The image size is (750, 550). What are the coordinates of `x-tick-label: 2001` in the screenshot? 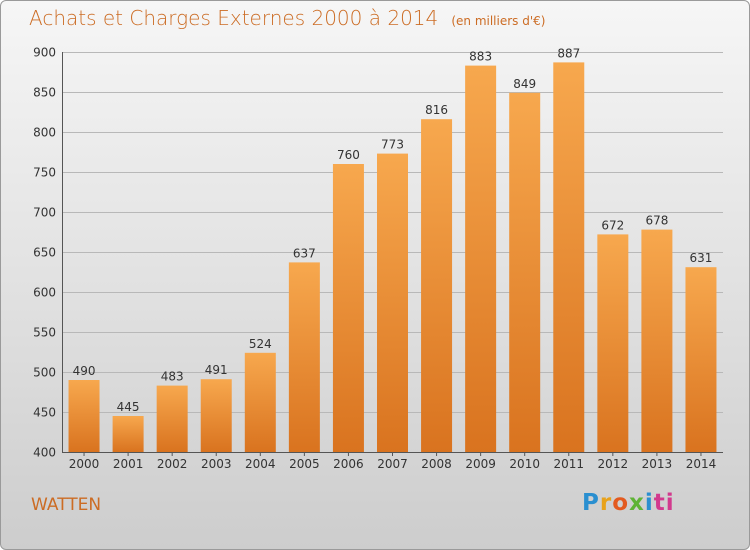 It's located at (128, 464).